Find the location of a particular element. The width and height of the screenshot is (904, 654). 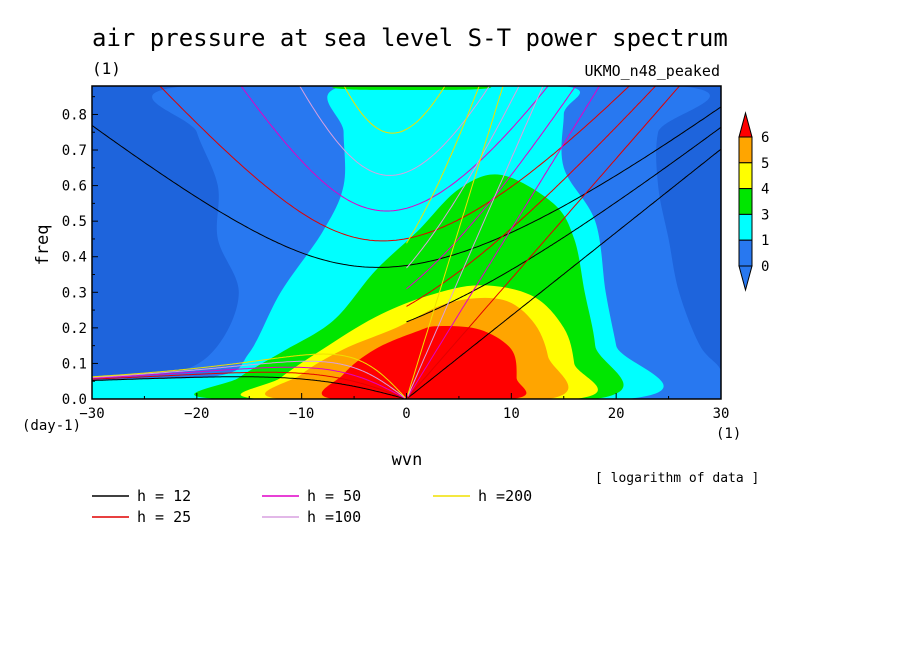

inertia-gravity-curve-h50 is located at coordinates (394, 149).